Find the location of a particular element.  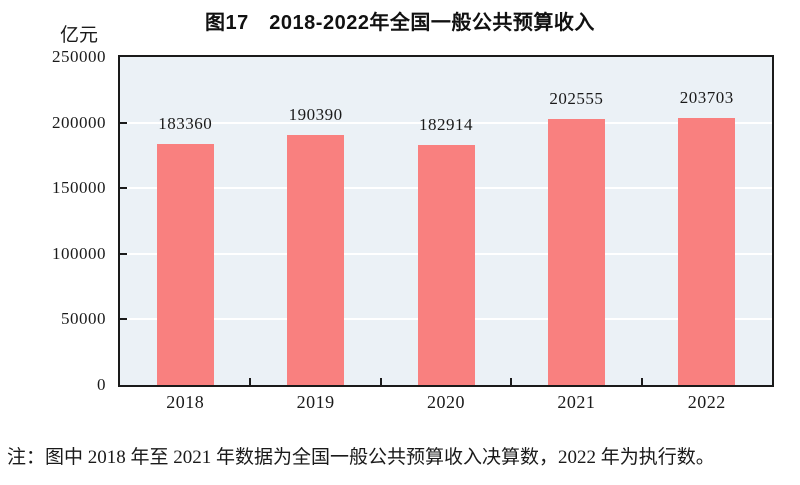

y-tick-label: 150000 is located at coordinates (79, 188).